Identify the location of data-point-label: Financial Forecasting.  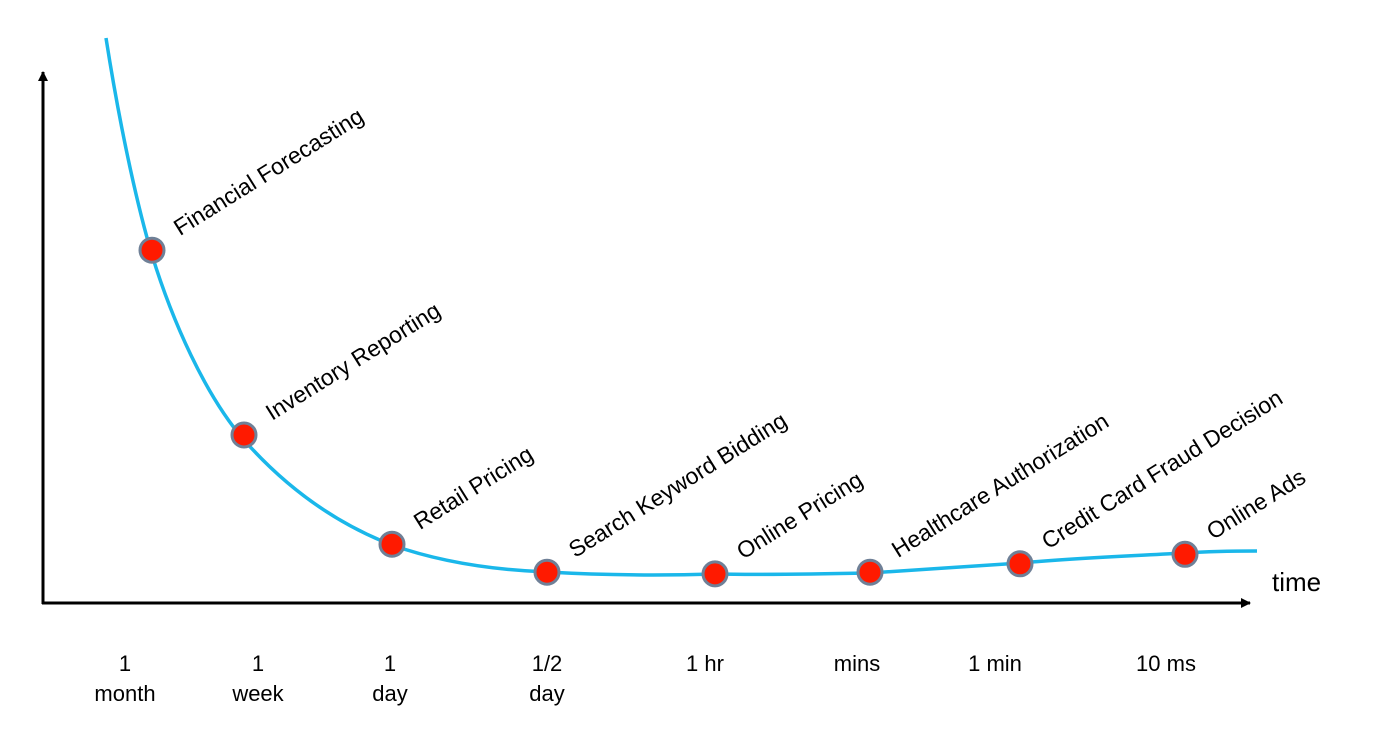
(268, 172).